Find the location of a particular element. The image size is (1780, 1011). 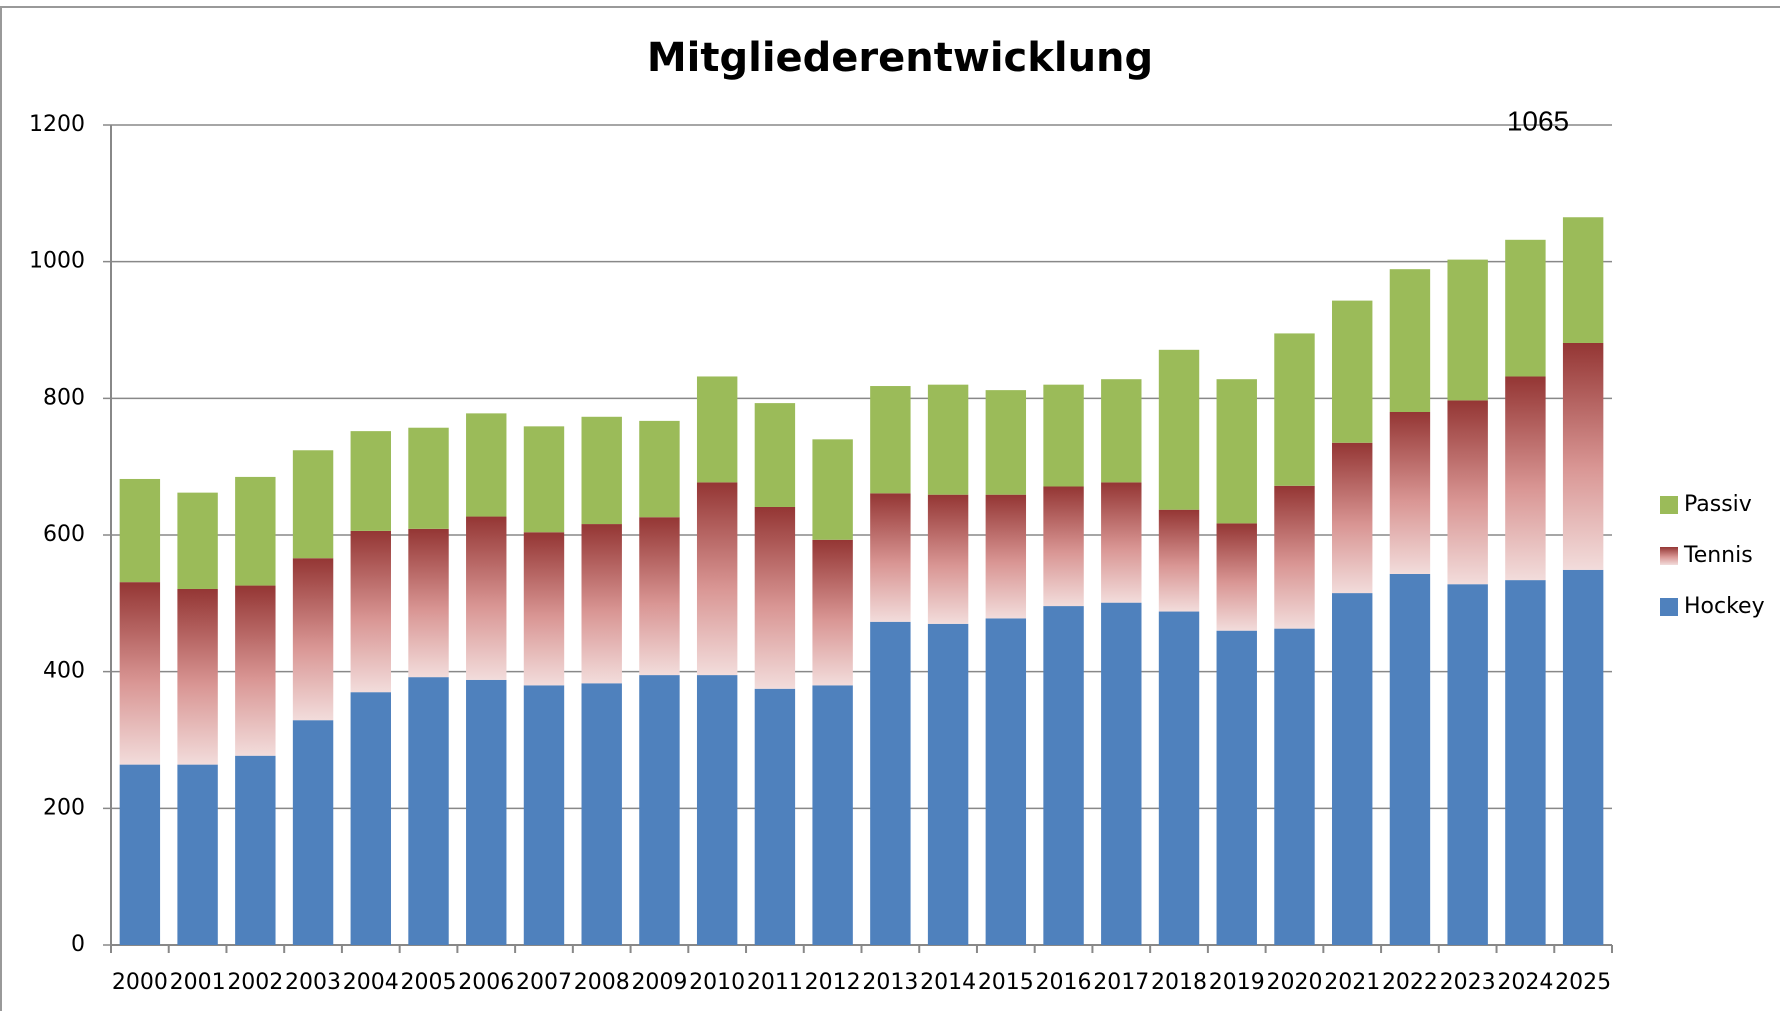

y-tick-label: 1000 is located at coordinates (57, 261).